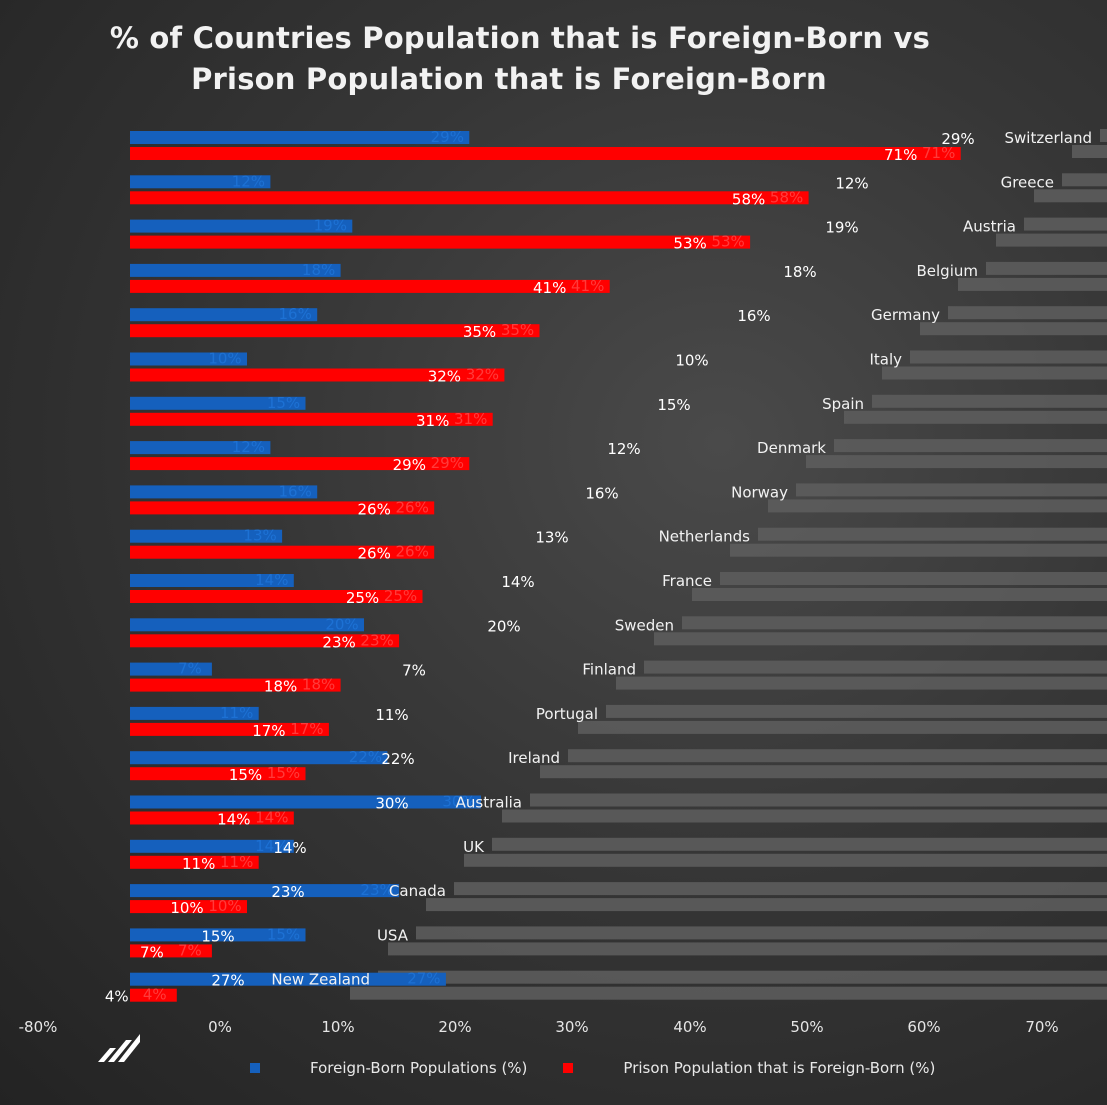 The image size is (1107, 1105). What do you see at coordinates (194, 713) in the screenshot?
I see `bar-fb-portugal` at bounding box center [194, 713].